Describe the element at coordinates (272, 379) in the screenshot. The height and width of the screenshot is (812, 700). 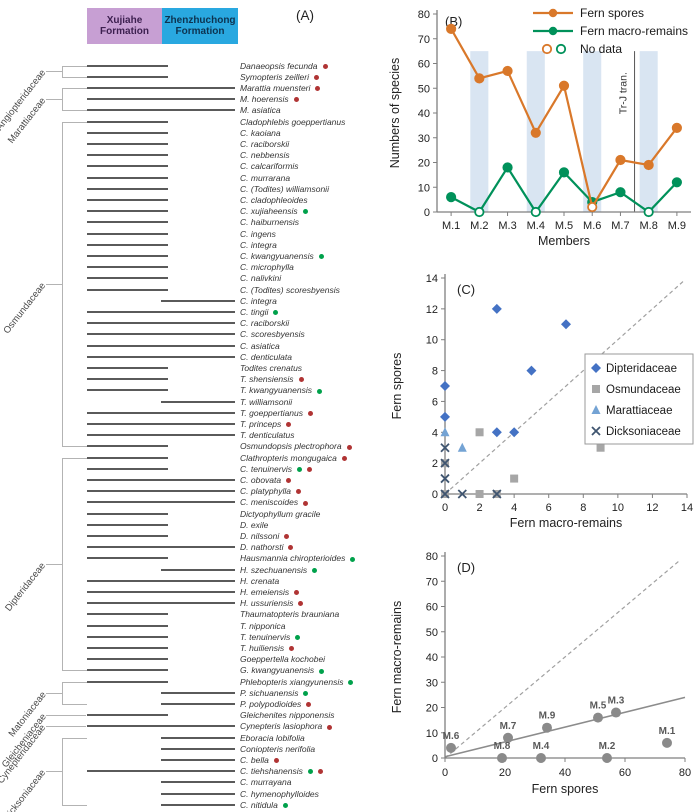
I see `species-name: T. shensiensis` at that location.